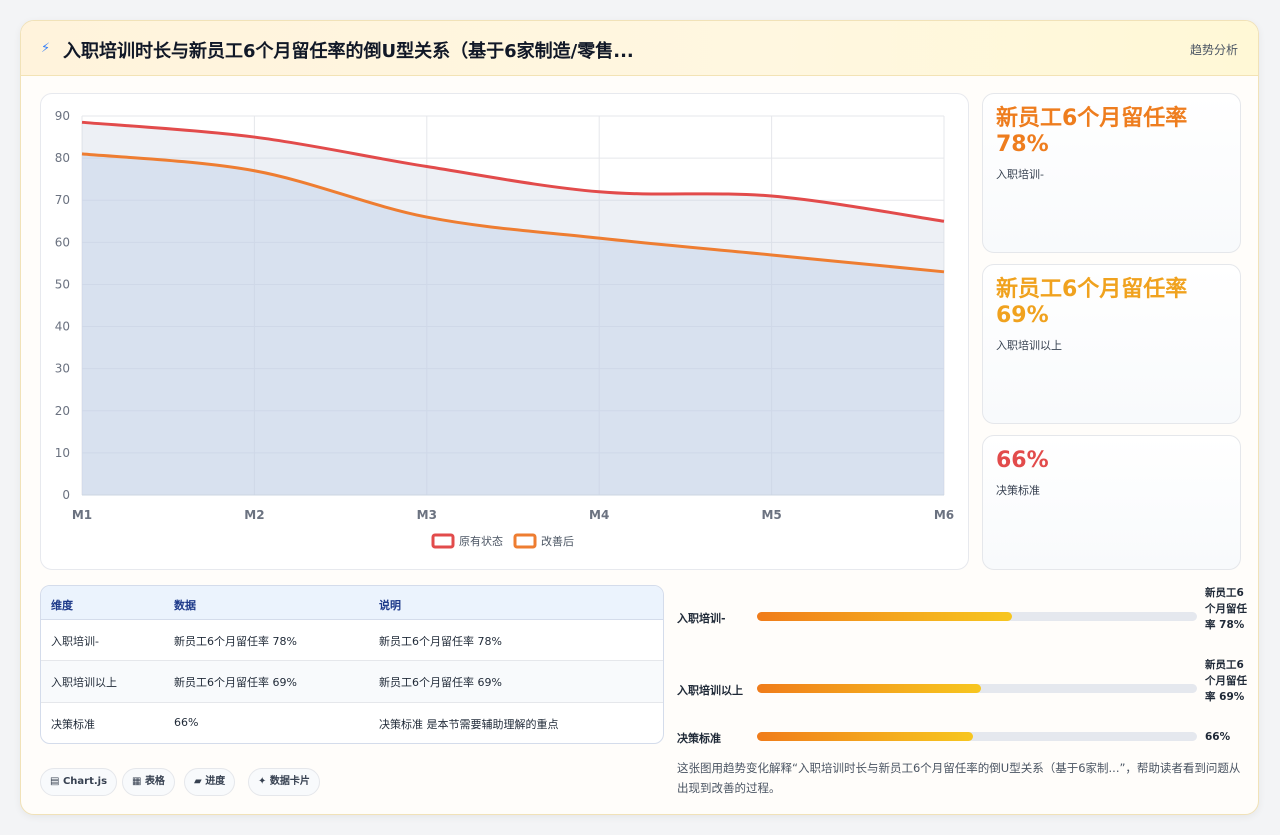 The width and height of the screenshot is (1280, 835). What do you see at coordinates (1213, 50) in the screenshot?
I see `category-tag: 趋势分析` at bounding box center [1213, 50].